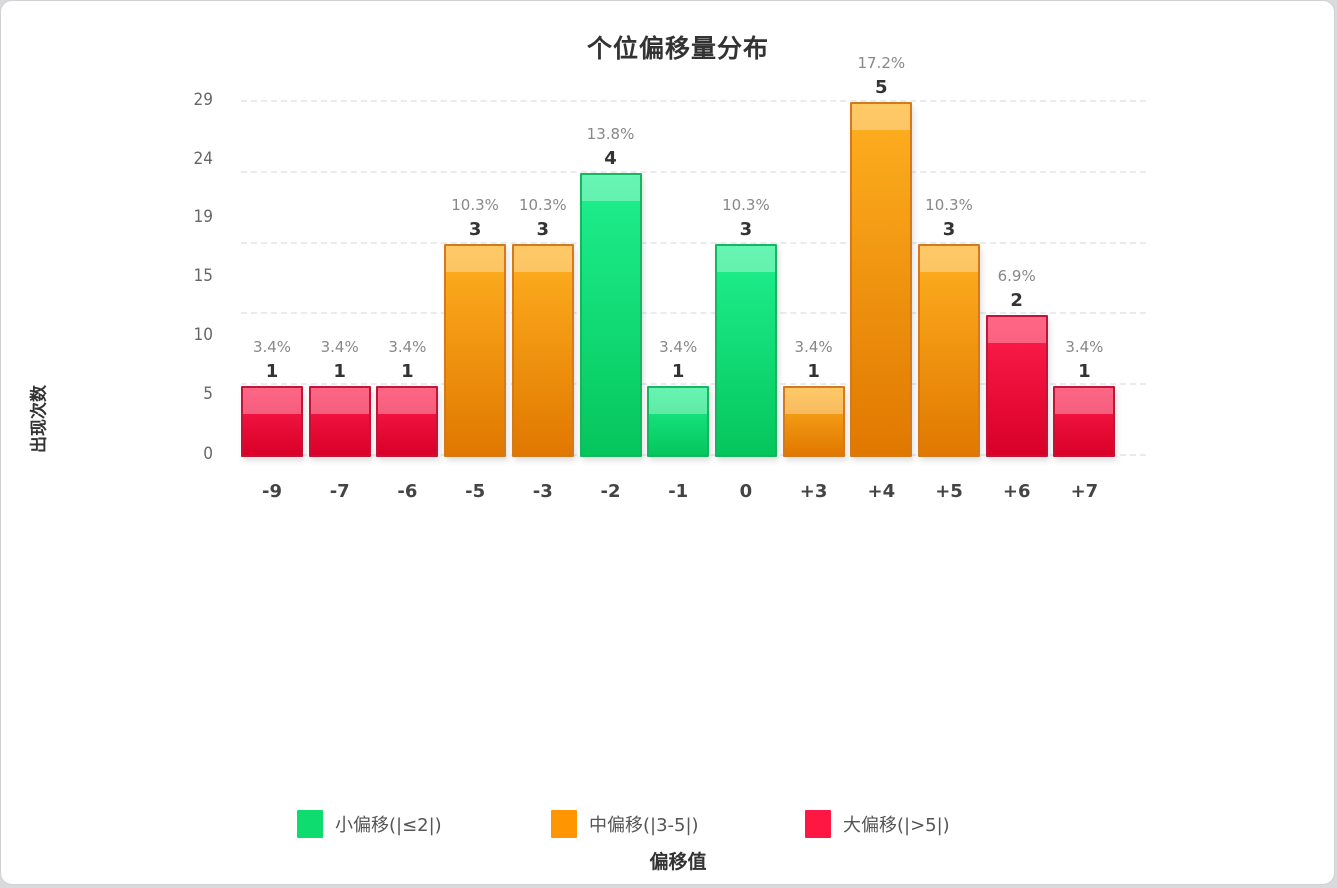 This screenshot has height=888, width=1337. Describe the element at coordinates (610, 491) in the screenshot. I see `x-tick-label: -2` at that location.